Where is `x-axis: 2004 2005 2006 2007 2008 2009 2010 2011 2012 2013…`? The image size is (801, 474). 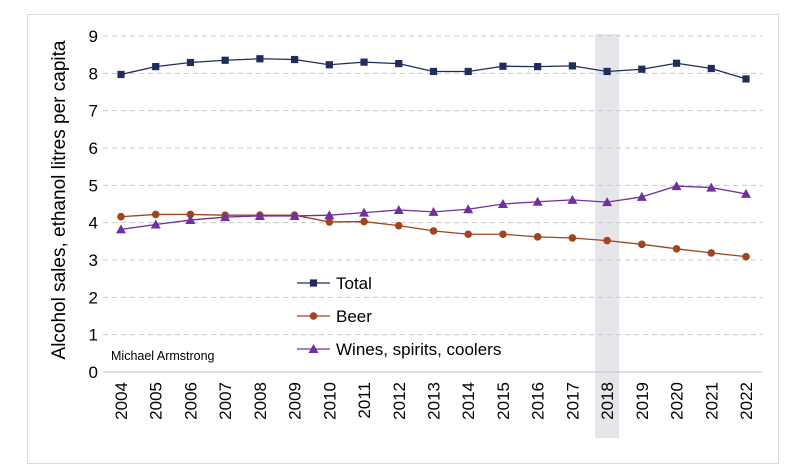
x-axis: 2004 2005 2006 2007 2008 2009 2010 2011 2012 2013… is located at coordinates (434, 401).